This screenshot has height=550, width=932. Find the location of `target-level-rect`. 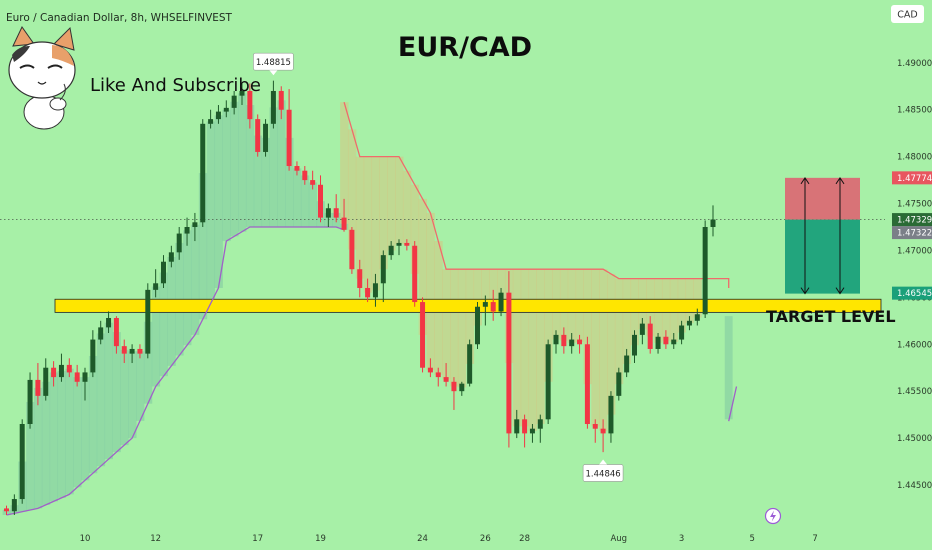

target-level-rect is located at coordinates (468, 305).